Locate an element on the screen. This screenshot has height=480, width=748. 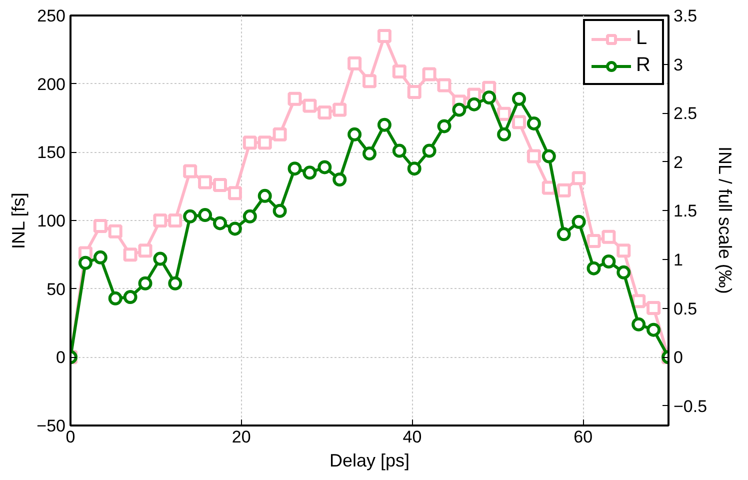
x-tick-label: 60 is located at coordinates (583, 437).